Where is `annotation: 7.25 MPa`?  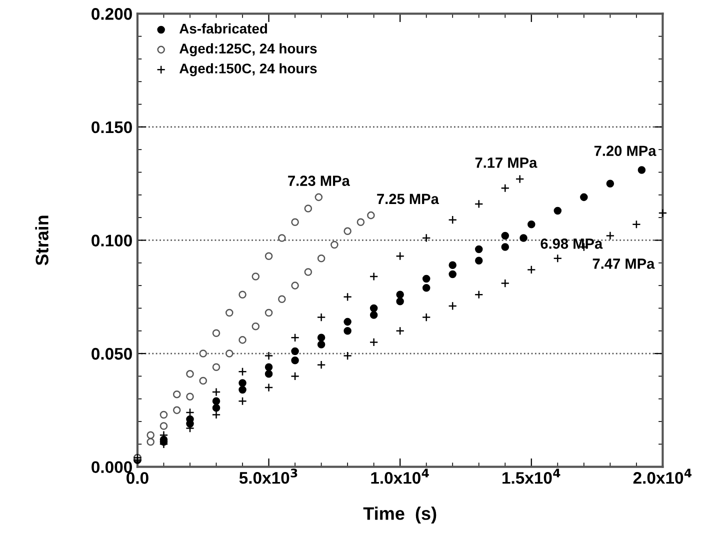 annotation: 7.25 MPa is located at coordinates (408, 199).